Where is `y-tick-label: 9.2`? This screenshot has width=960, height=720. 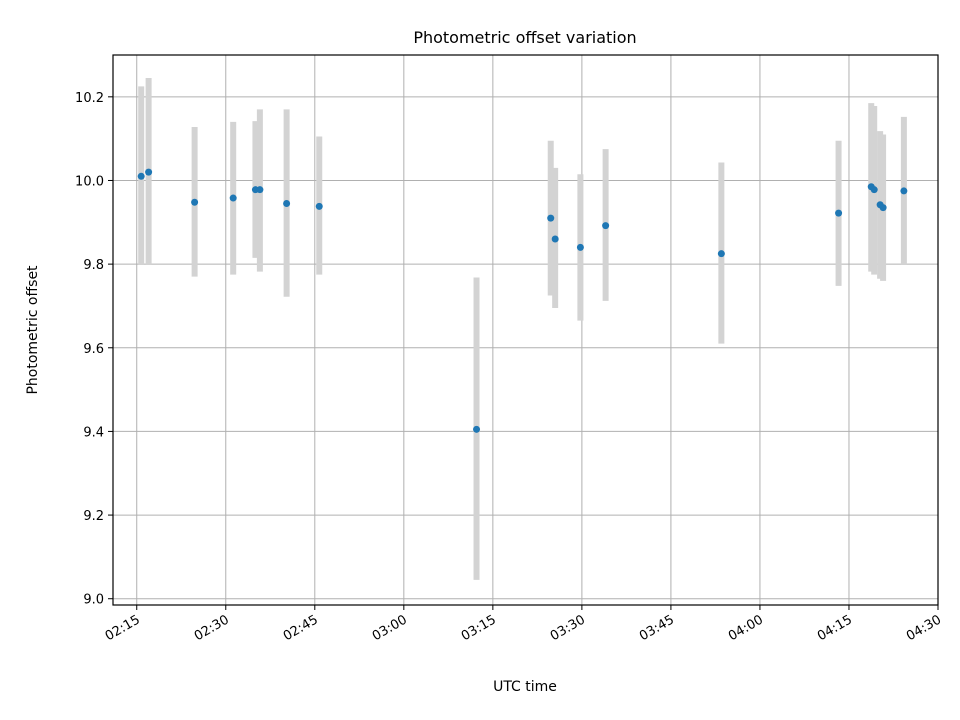 y-tick-label: 9.2 is located at coordinates (93, 516).